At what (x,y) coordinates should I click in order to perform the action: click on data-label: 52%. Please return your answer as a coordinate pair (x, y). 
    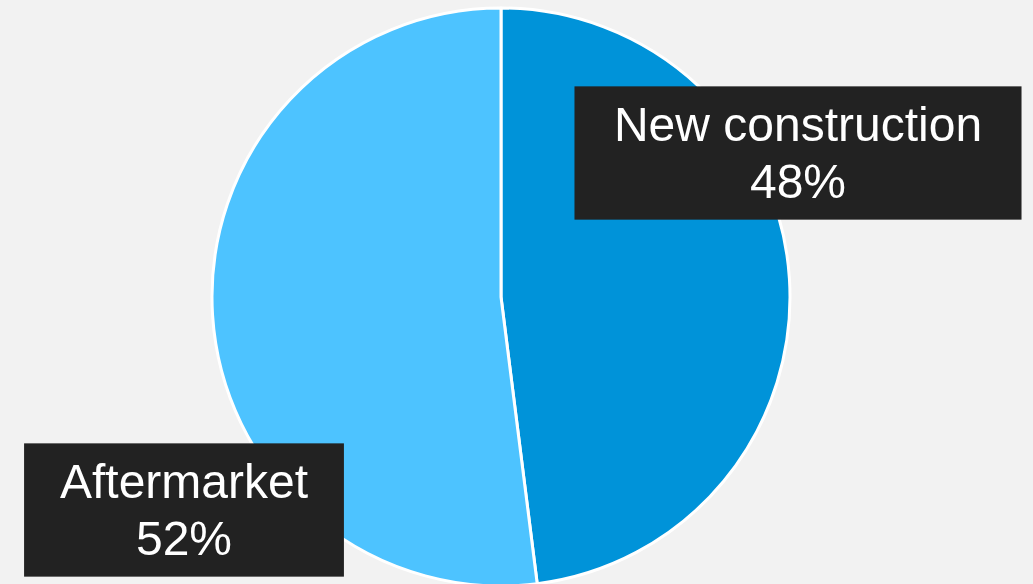
    Looking at the image, I should click on (184, 539).